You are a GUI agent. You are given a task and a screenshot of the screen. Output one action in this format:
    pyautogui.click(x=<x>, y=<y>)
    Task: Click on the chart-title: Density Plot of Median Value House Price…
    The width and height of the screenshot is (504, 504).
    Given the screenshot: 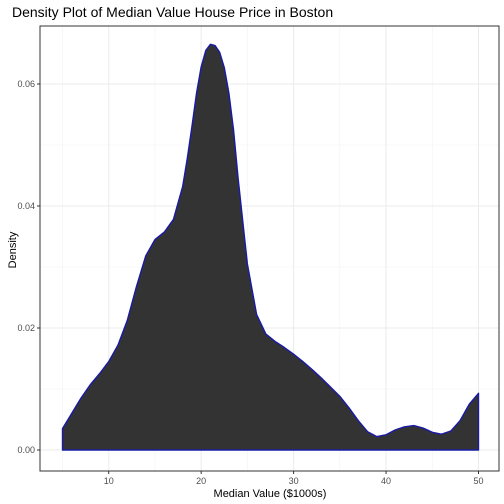 What is the action you would take?
    pyautogui.click(x=172, y=12)
    